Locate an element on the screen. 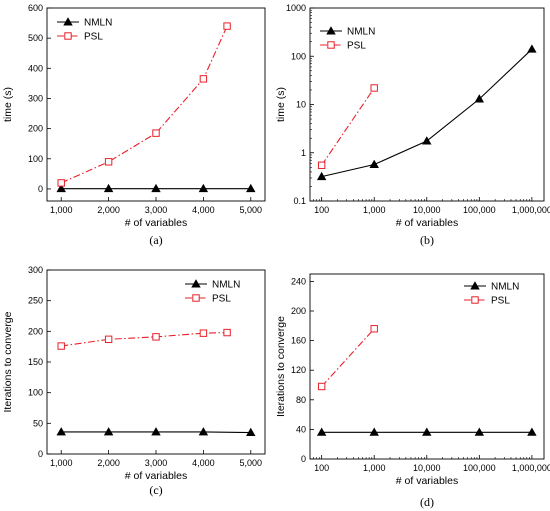  y-tick-label: 0.1 is located at coordinates (299, 201).